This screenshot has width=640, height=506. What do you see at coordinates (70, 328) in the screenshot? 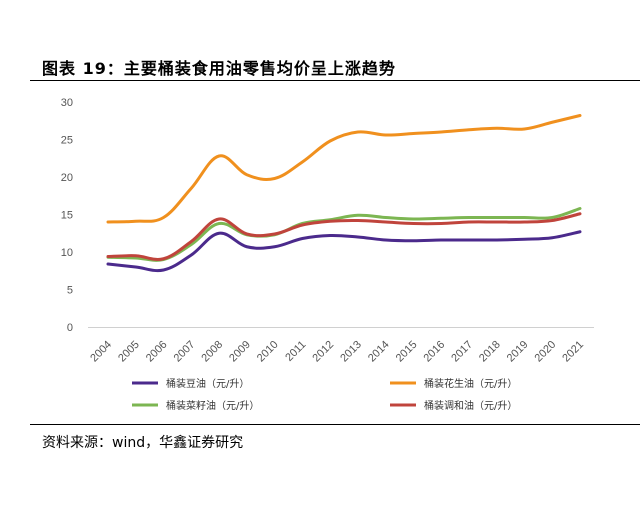
I see `y-tick-label: 0` at bounding box center [70, 328].